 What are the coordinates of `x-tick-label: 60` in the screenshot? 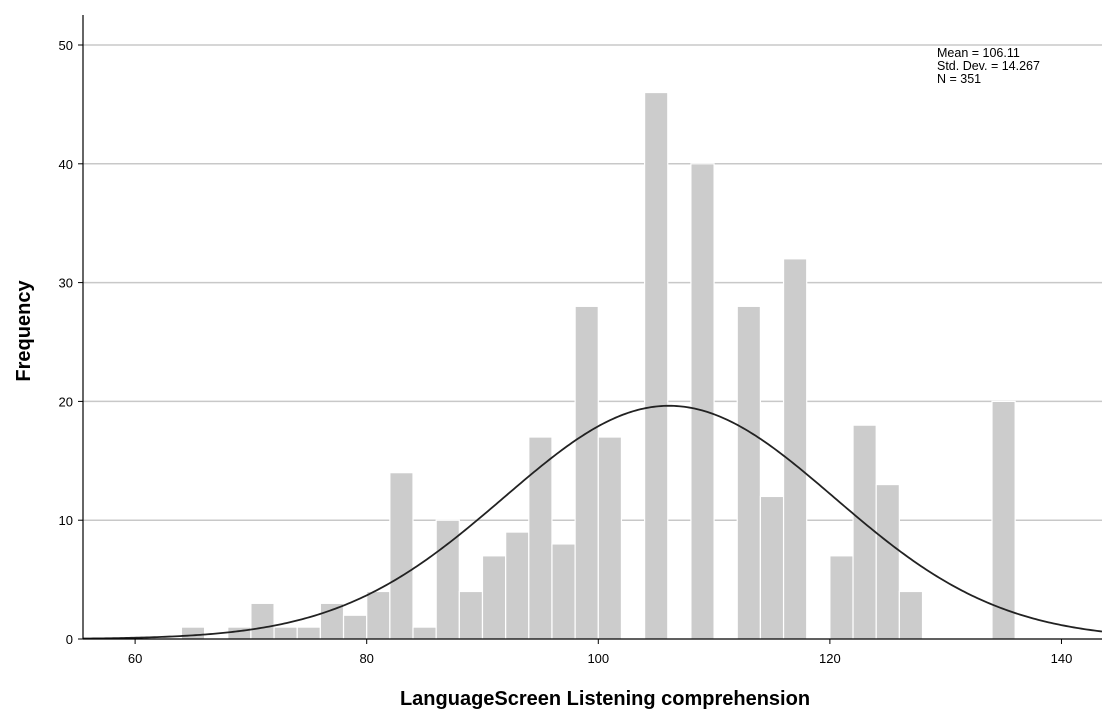 It's located at (135, 658).